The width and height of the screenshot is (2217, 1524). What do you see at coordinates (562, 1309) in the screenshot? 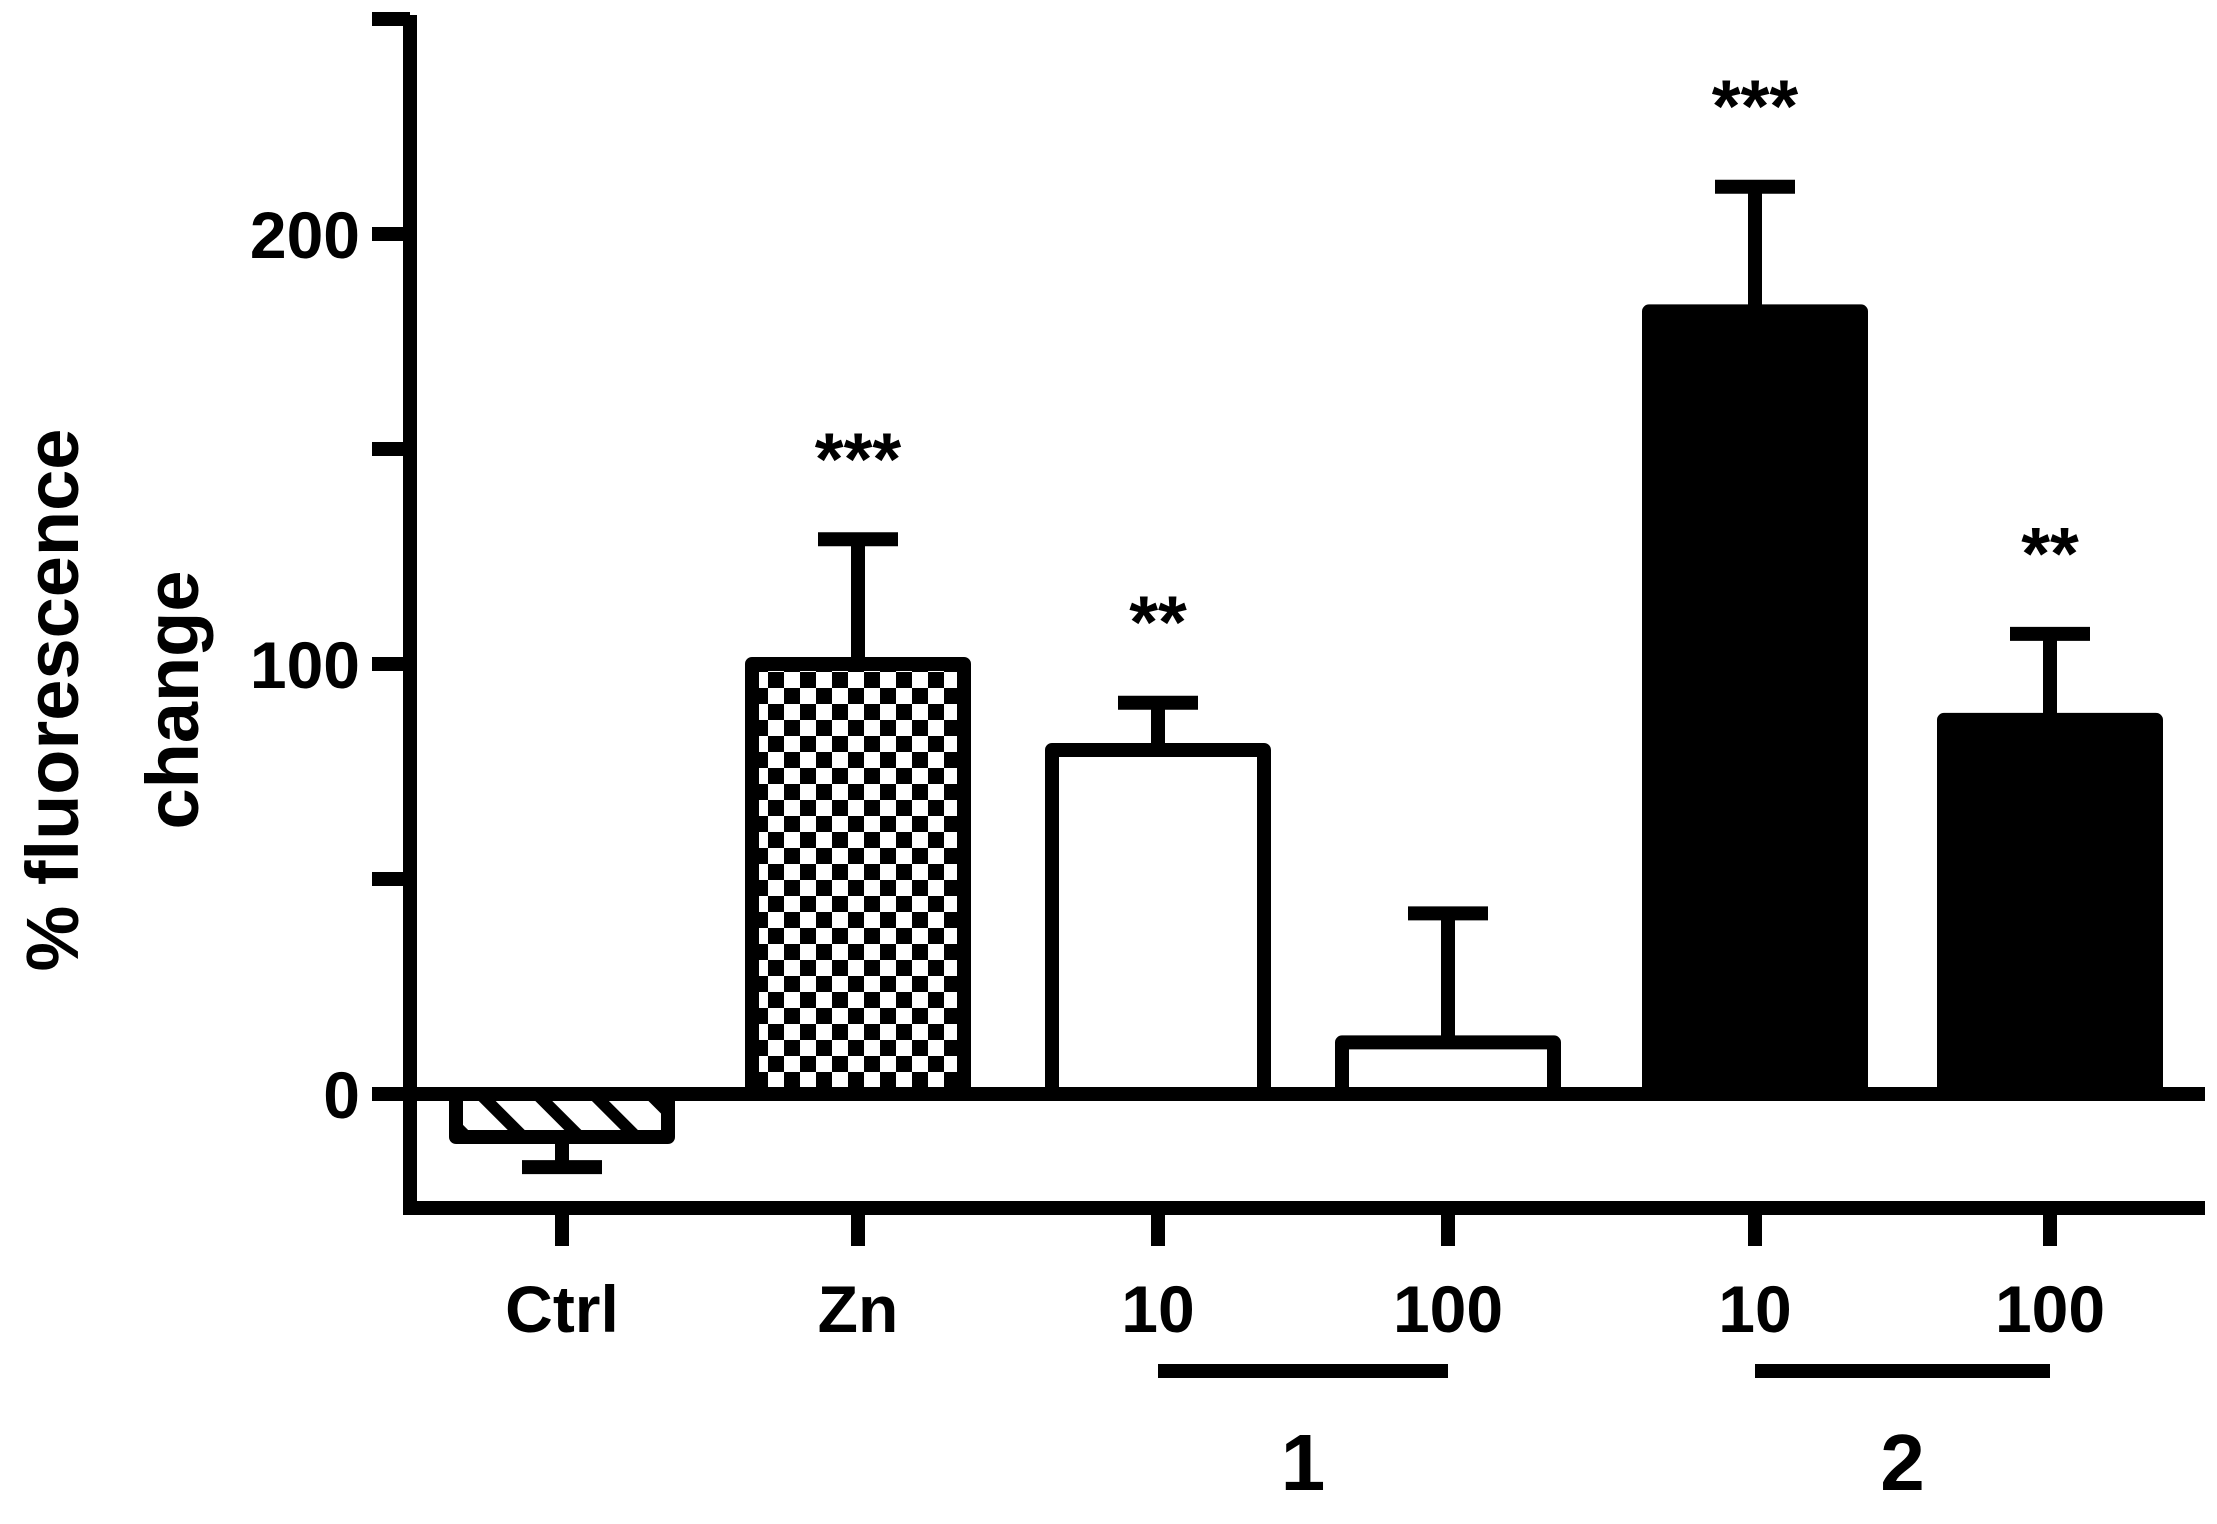
I see `x-tick-label: Ctrl` at bounding box center [562, 1309].